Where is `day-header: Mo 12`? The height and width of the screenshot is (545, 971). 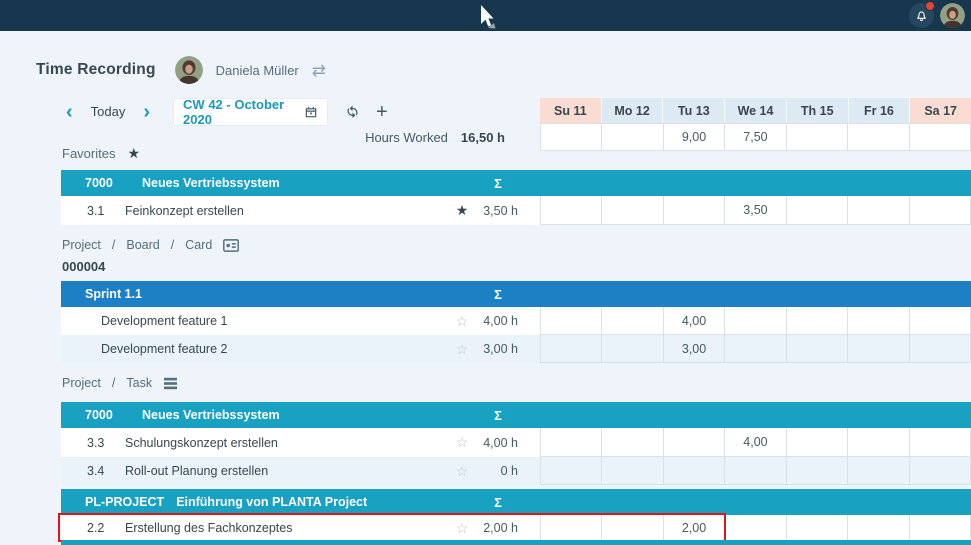
day-header: Mo 12 is located at coordinates (631, 110).